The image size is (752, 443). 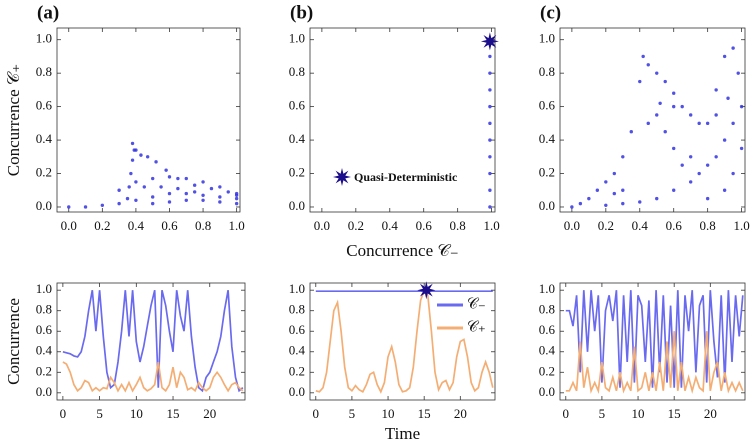 I want to click on x-tick-label: 0.6, so click(x=169, y=225).